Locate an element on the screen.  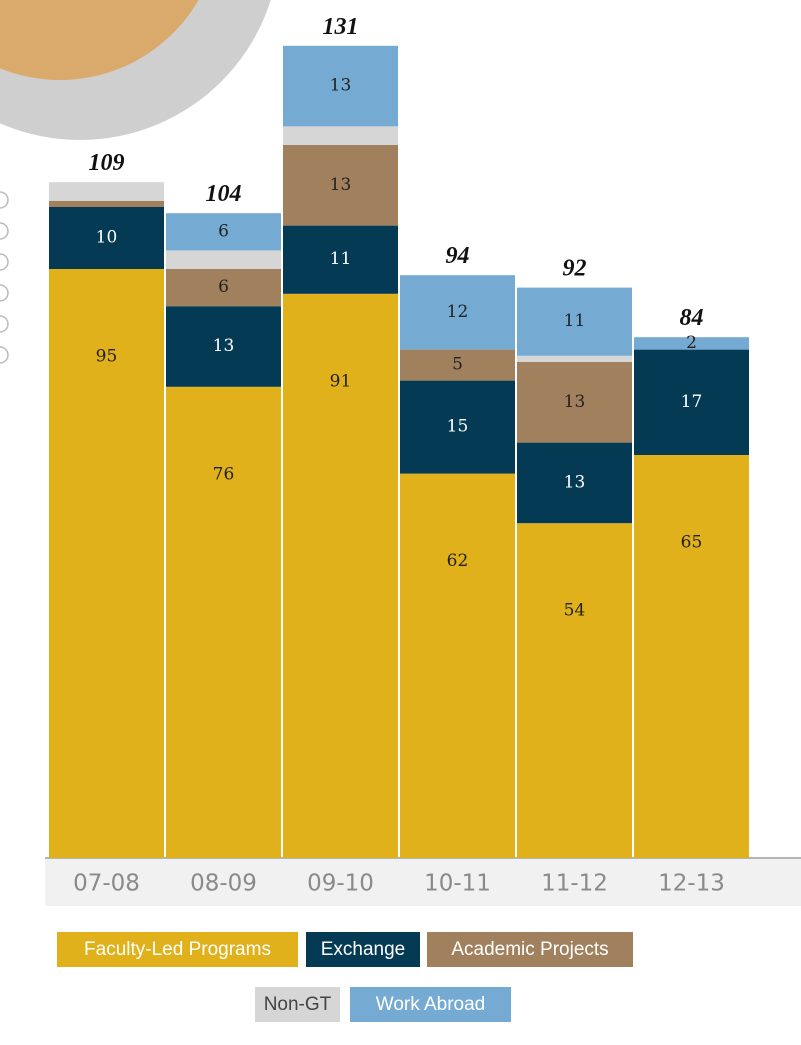
data-label: 10 is located at coordinates (107, 238).